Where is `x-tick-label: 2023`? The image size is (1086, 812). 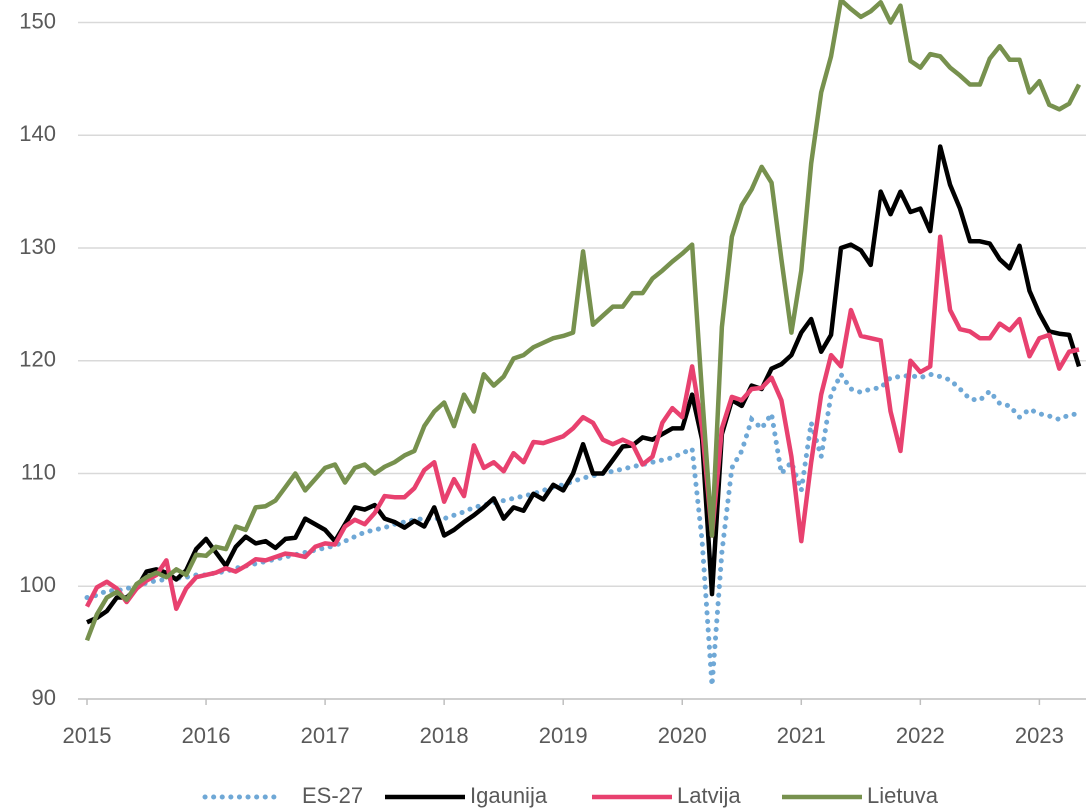
x-tick-label: 2023 is located at coordinates (1039, 735).